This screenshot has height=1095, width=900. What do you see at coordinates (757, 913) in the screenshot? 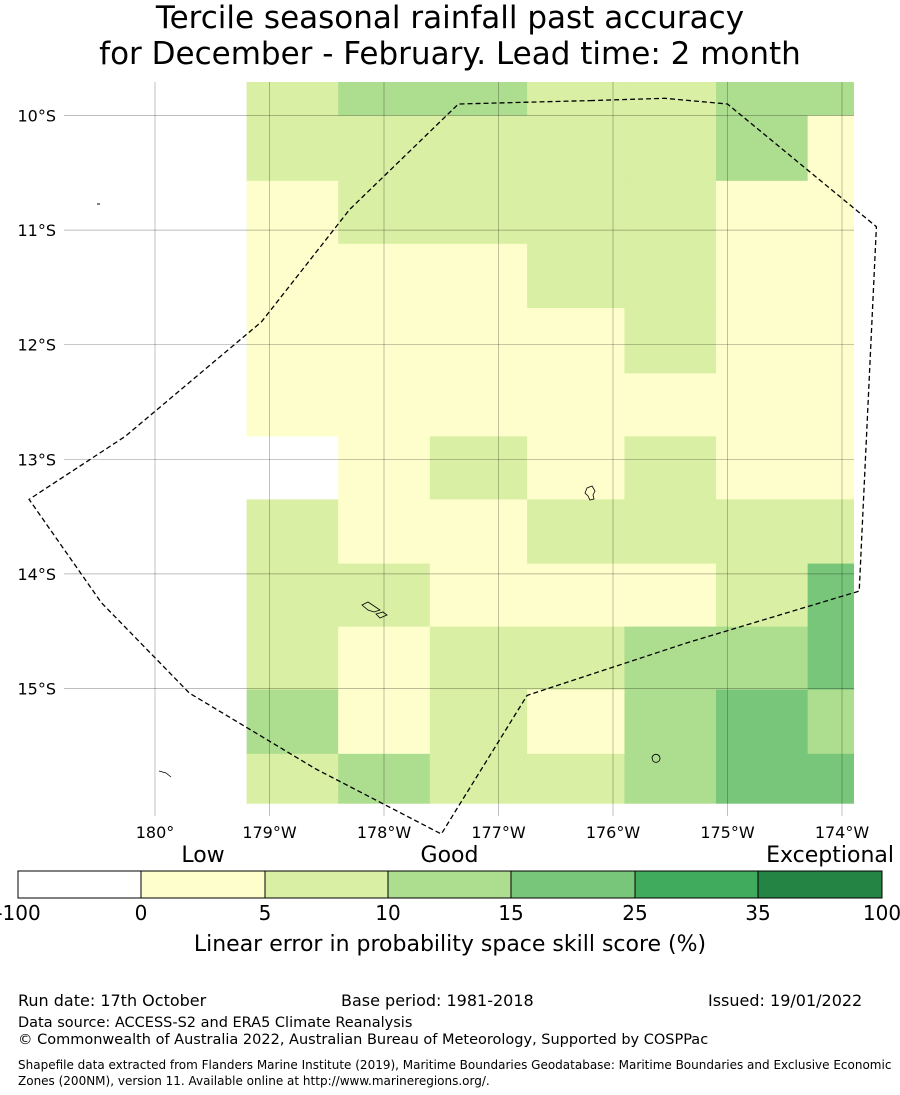
I see `colorbar-tick-label: 35` at bounding box center [757, 913].